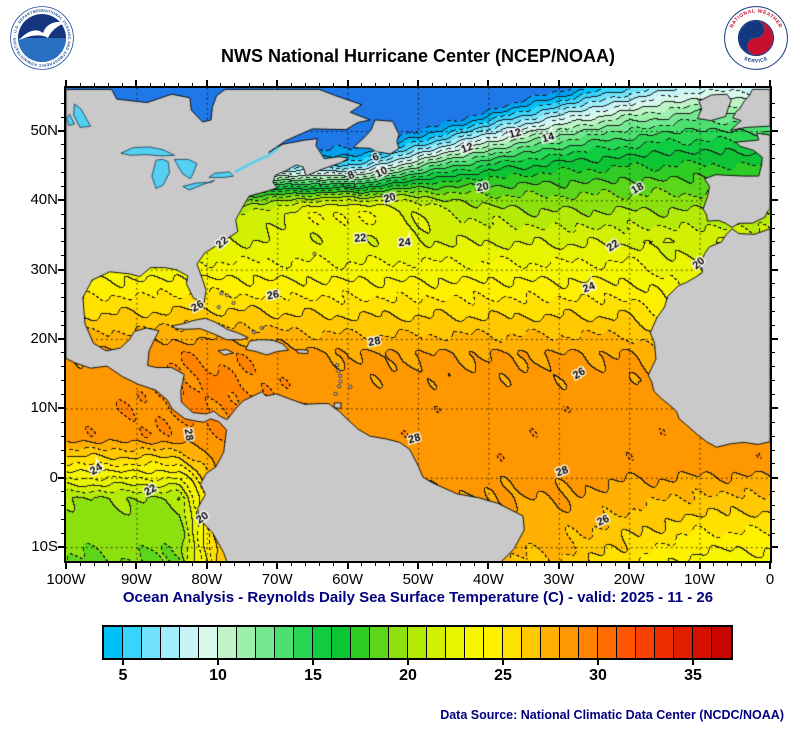 The width and height of the screenshot is (800, 737). I want to click on lon-tick-label: 70W, so click(277, 579).